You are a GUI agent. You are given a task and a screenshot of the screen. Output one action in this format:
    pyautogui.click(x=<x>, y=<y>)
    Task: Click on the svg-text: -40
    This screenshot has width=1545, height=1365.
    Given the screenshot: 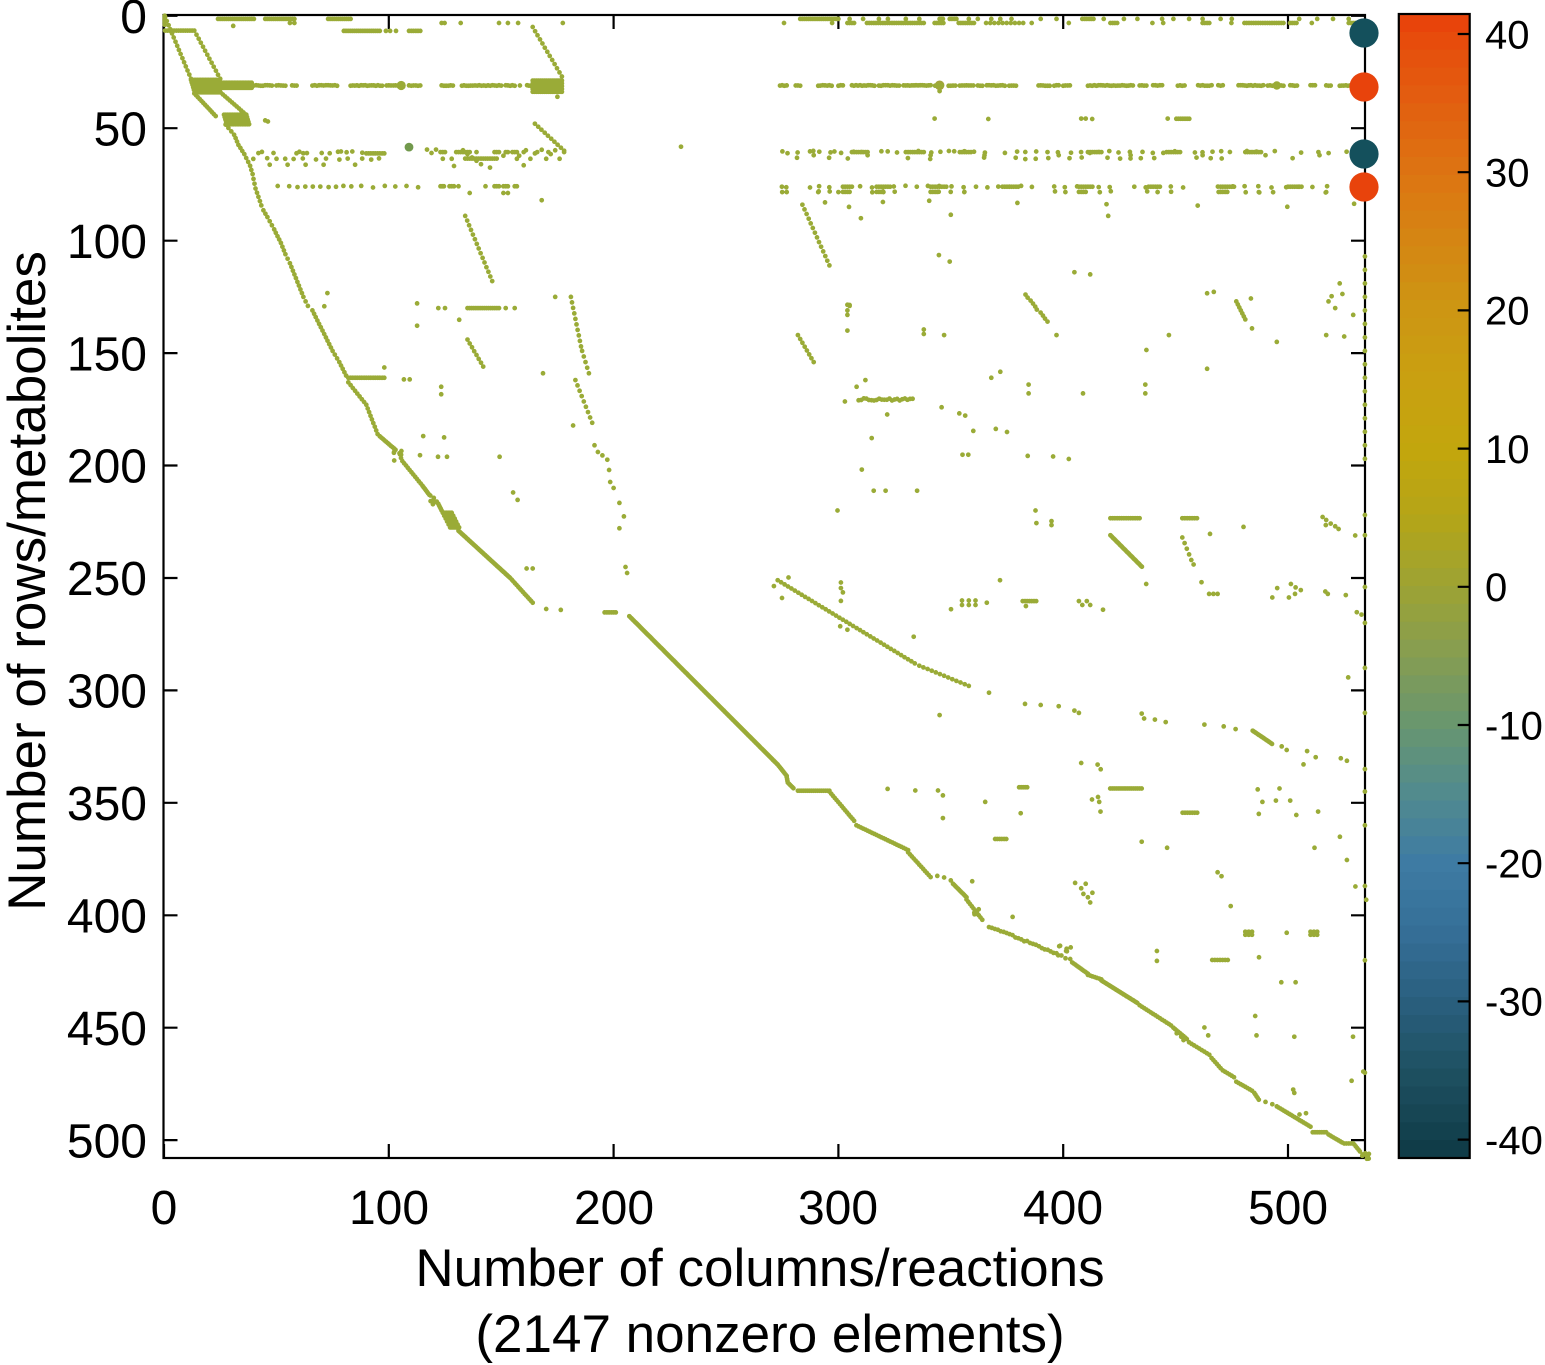 What is the action you would take?
    pyautogui.click(x=1514, y=1141)
    